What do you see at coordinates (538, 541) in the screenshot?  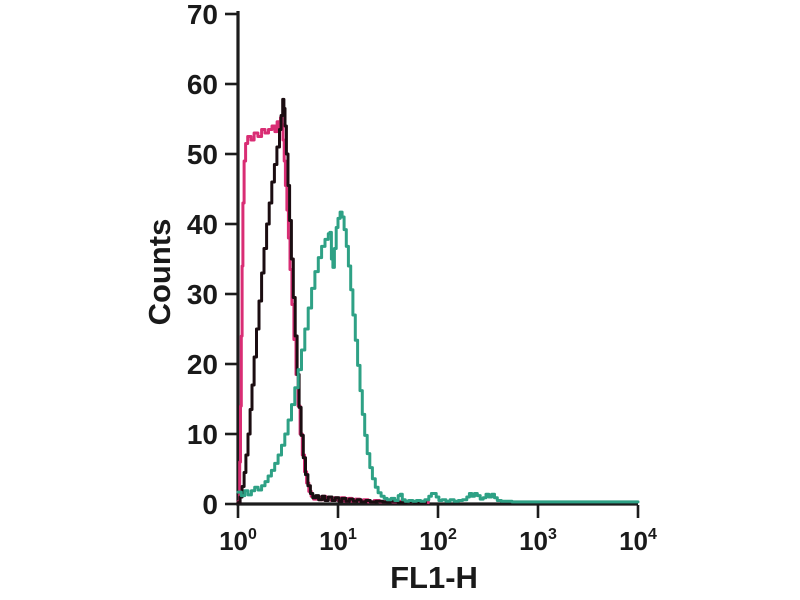 I see `x-tick-label: 10³` at bounding box center [538, 541].